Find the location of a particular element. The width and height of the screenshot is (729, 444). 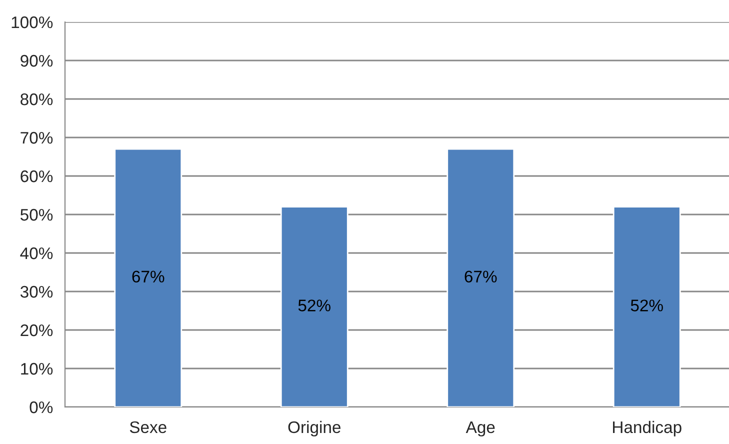

y-tick-label: 80% is located at coordinates (36, 99).